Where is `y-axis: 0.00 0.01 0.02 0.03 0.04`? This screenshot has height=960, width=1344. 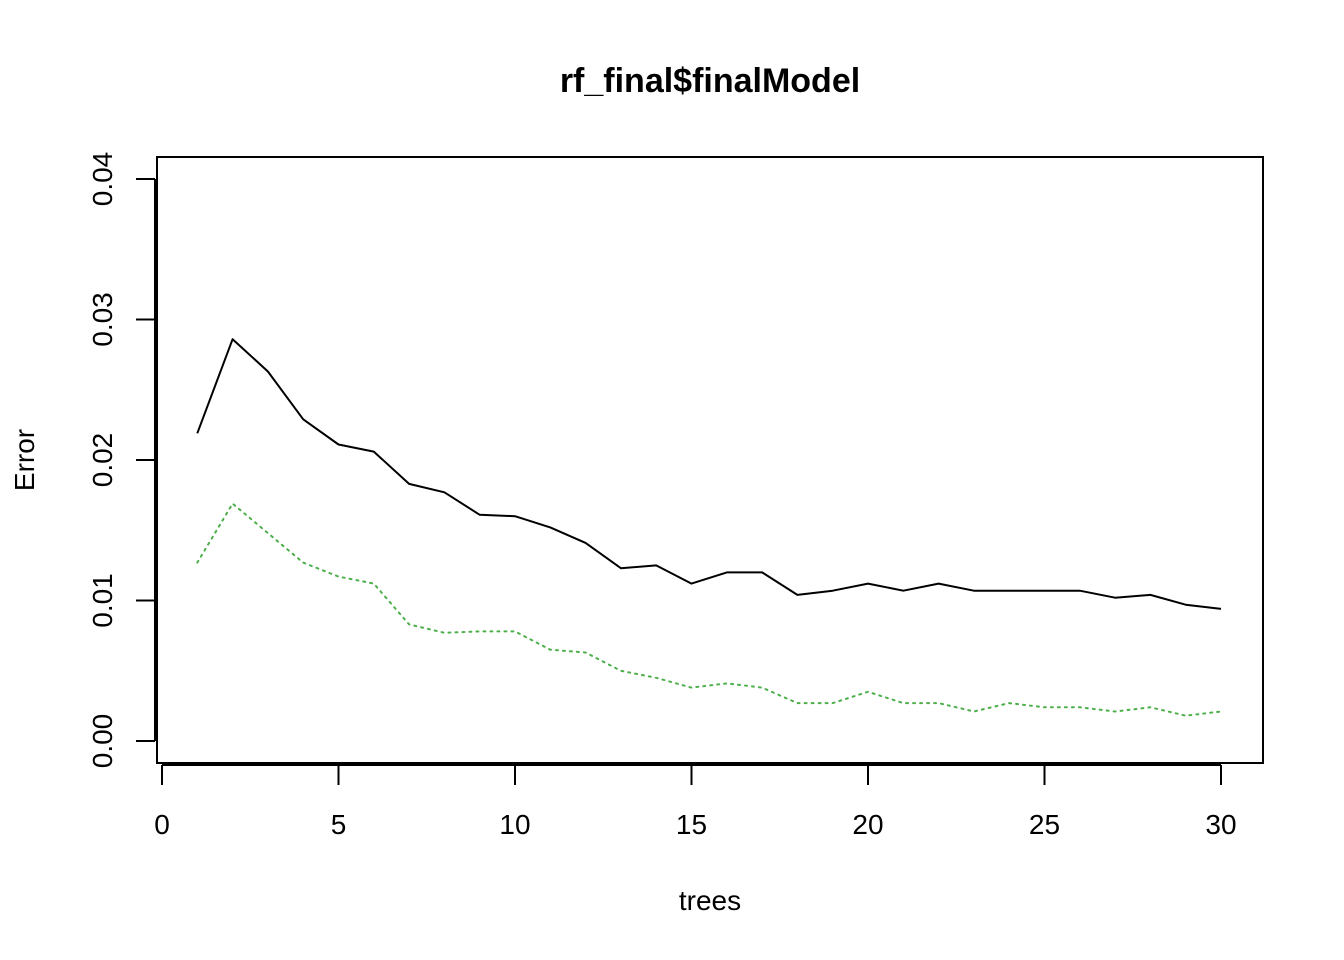
y-axis: 0.00 0.01 0.02 0.03 0.04 is located at coordinates (121, 460).